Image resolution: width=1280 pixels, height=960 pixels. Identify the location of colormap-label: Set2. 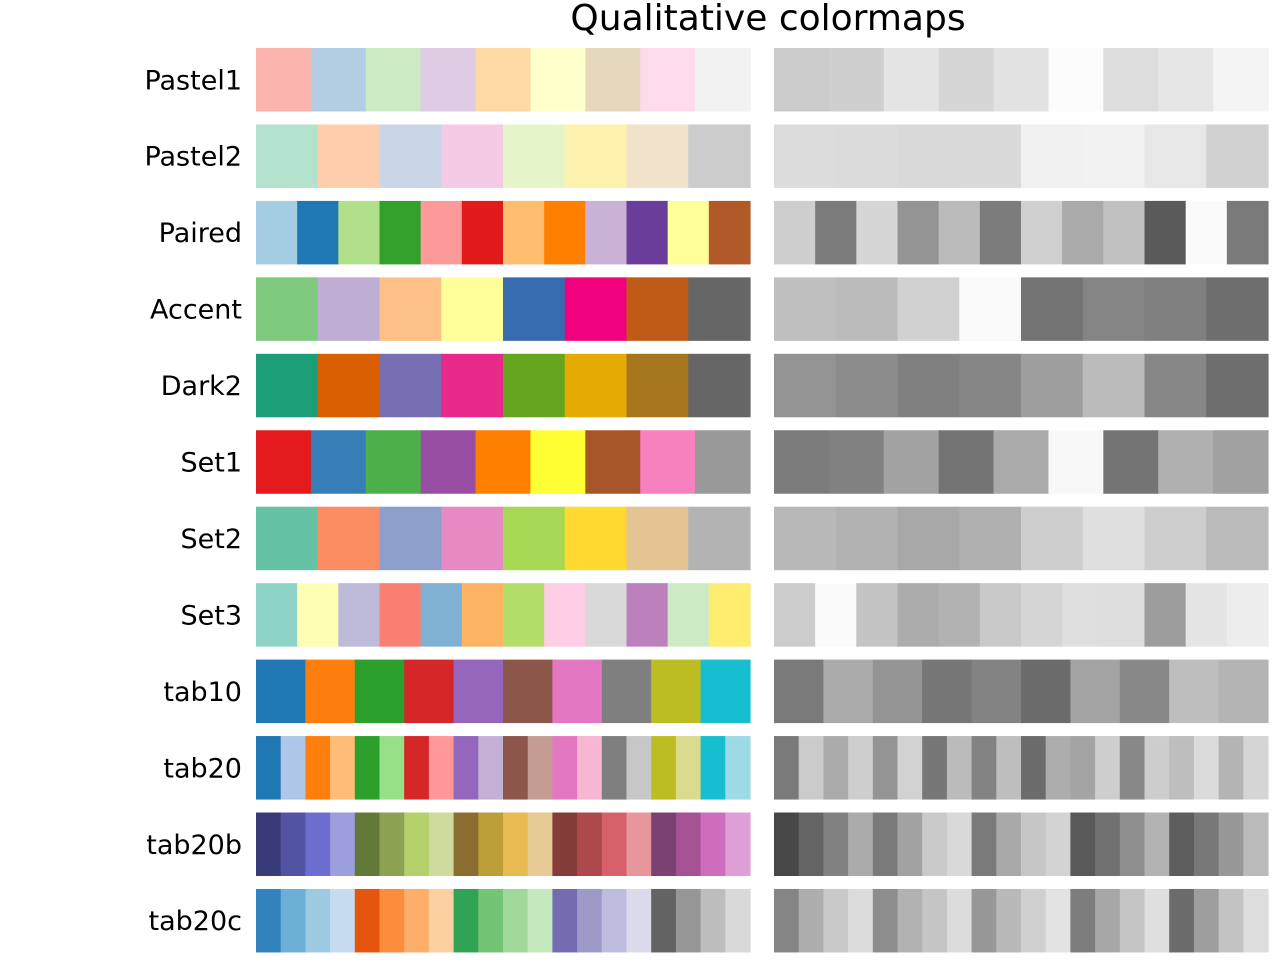
(211, 539).